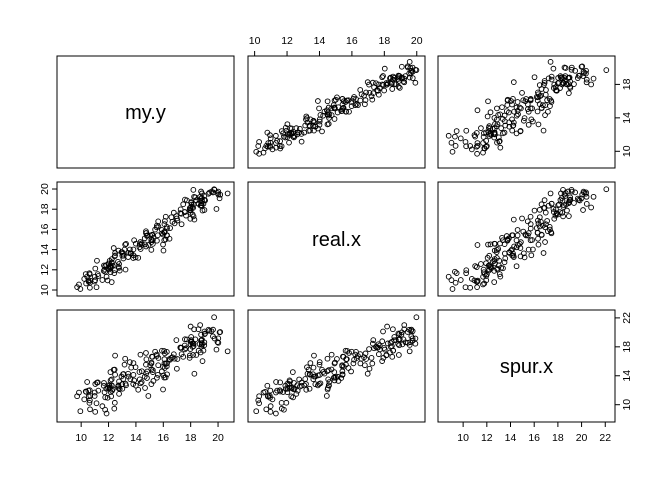 This screenshot has height=480, width=672. Describe the element at coordinates (45, 250) in the screenshot. I see `y-tick-label: 14` at that location.